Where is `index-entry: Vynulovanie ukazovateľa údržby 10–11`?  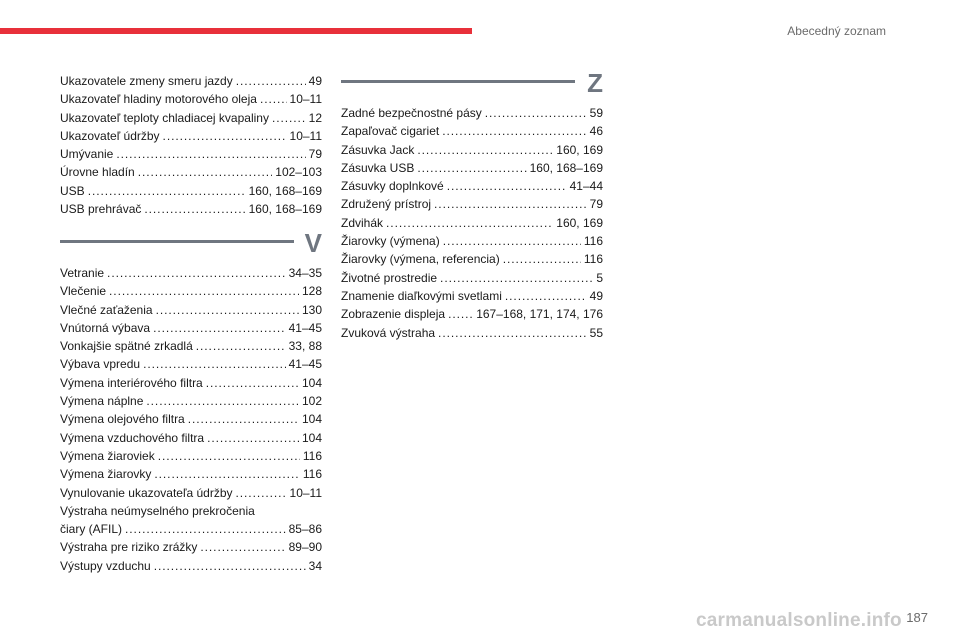 index-entry: Vynulovanie ukazovateľa údržby 10–11 is located at coordinates (191, 493).